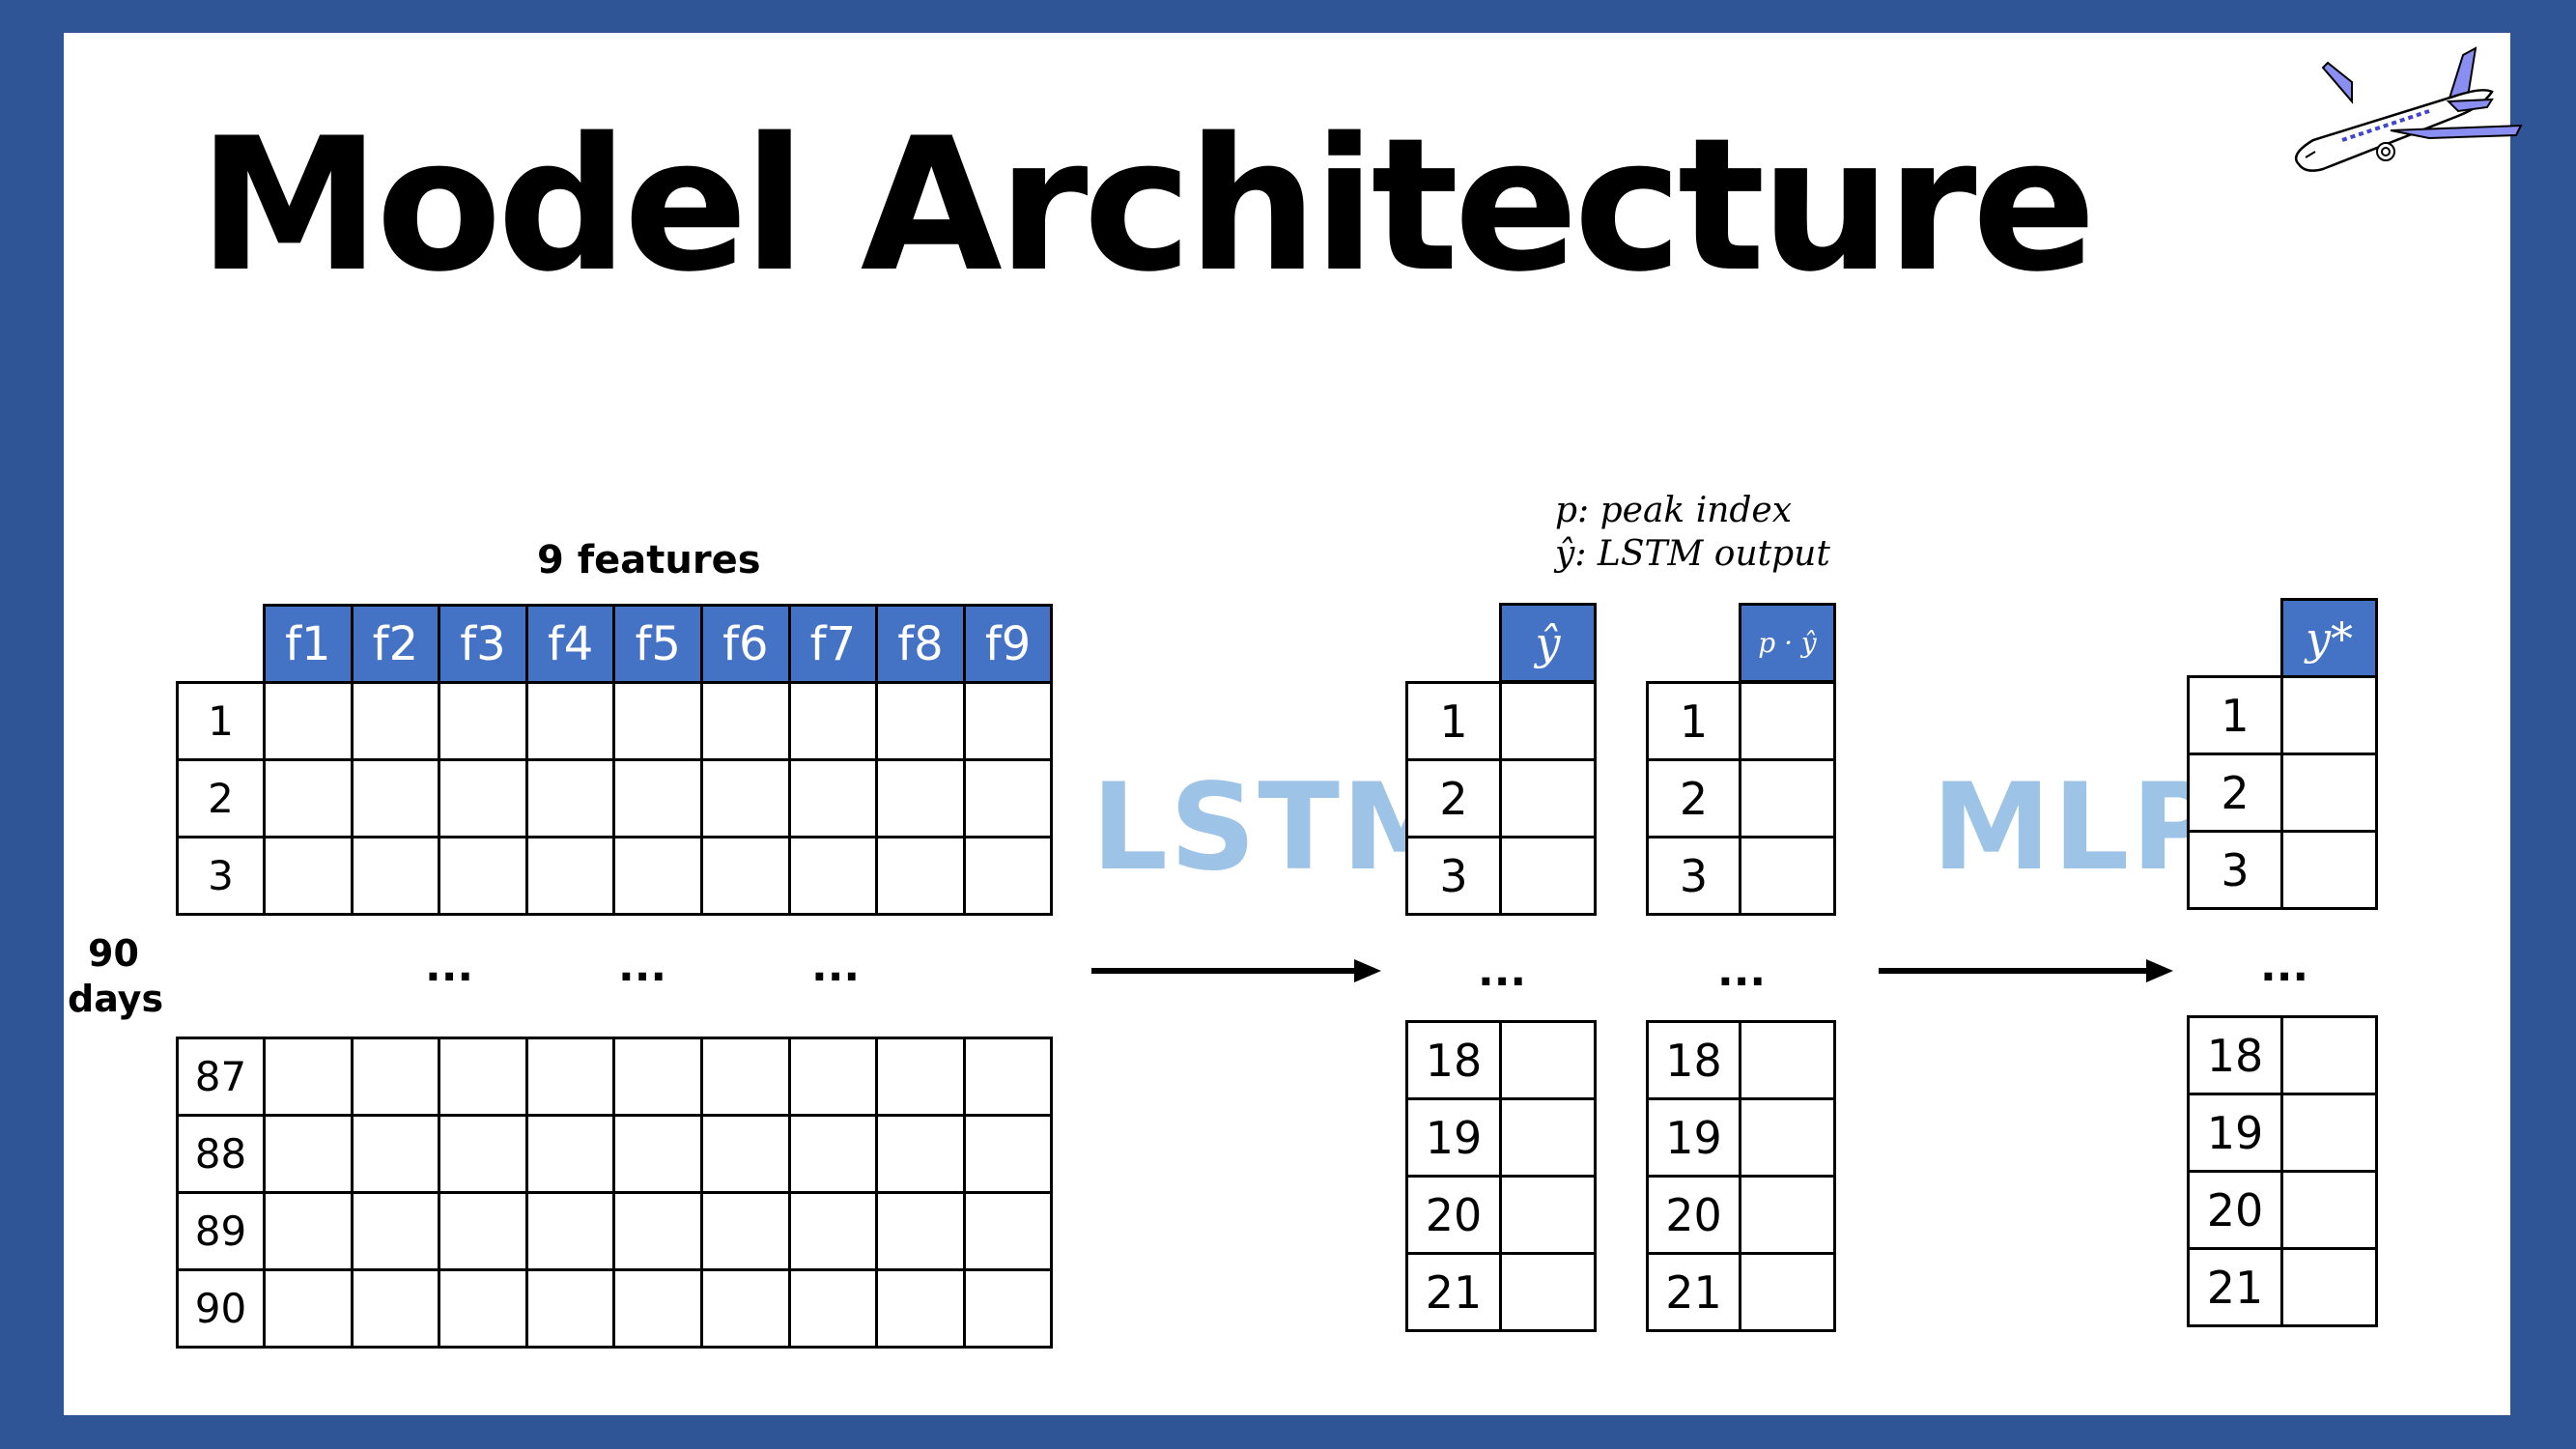 This screenshot has height=1449, width=2576. Describe the element at coordinates (657, 644) in the screenshot. I see `feature-header-cell: f5` at that location.